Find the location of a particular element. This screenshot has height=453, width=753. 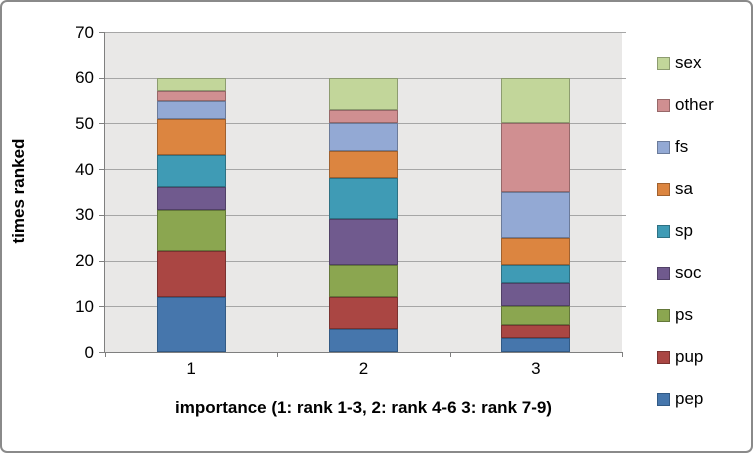

legend-item-ps: ps is located at coordinates (685, 314).